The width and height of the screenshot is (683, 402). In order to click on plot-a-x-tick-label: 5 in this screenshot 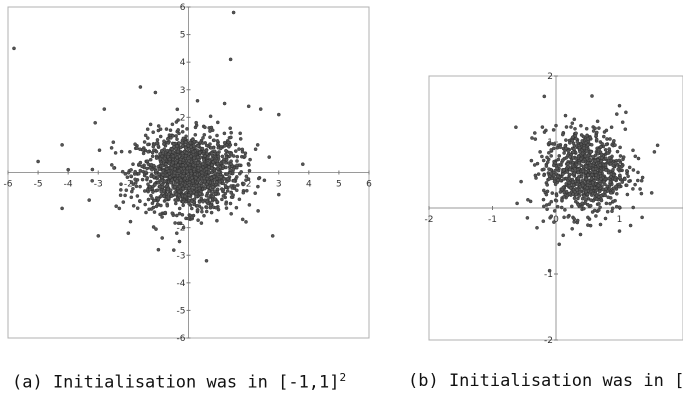, I will do `click(339, 185)`.